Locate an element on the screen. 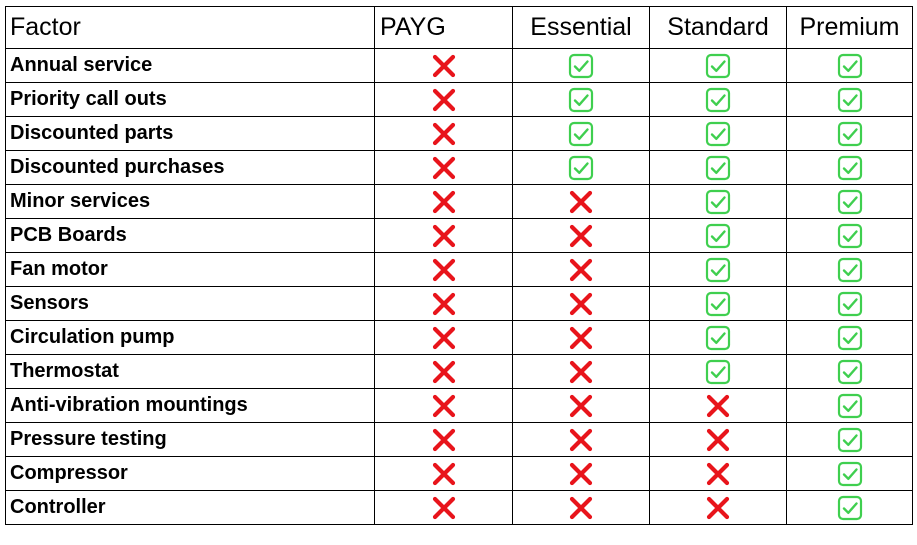 This screenshot has height=545, width=917. table-row: Pressure testing is located at coordinates (459, 439).